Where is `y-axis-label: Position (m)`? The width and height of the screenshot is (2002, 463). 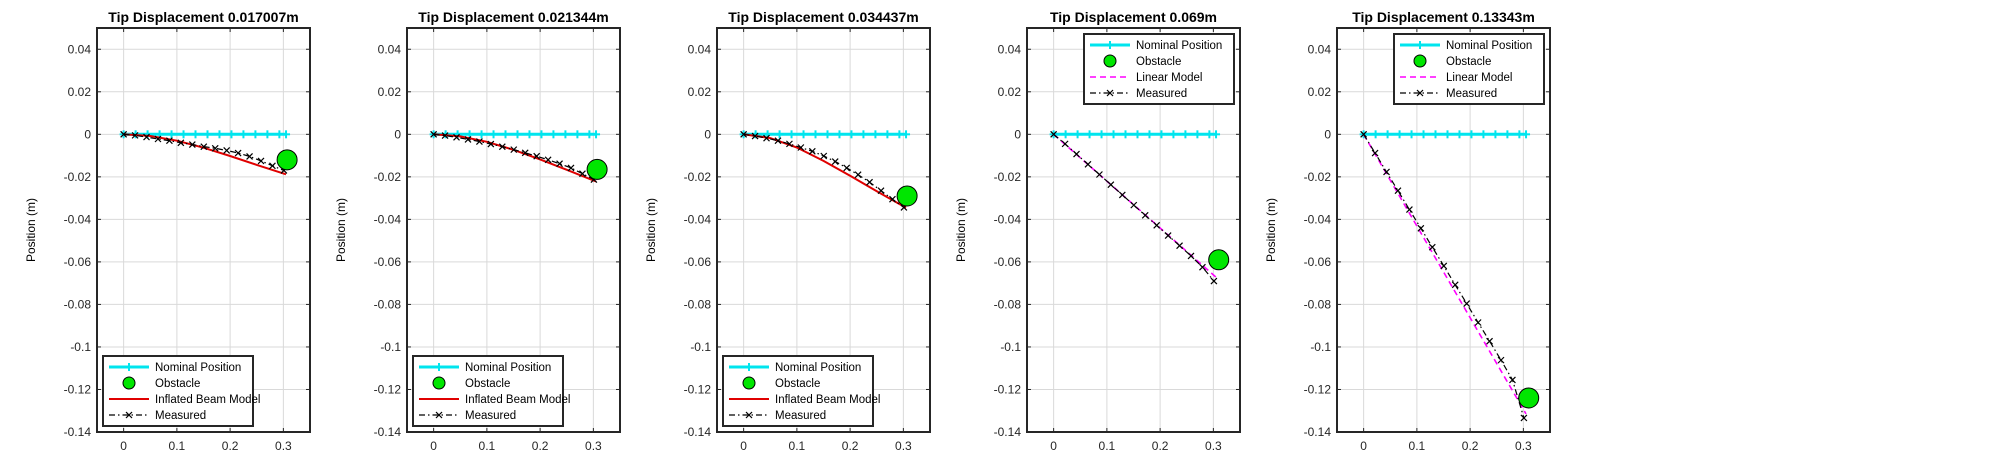 y-axis-label: Position (m) is located at coordinates (961, 230).